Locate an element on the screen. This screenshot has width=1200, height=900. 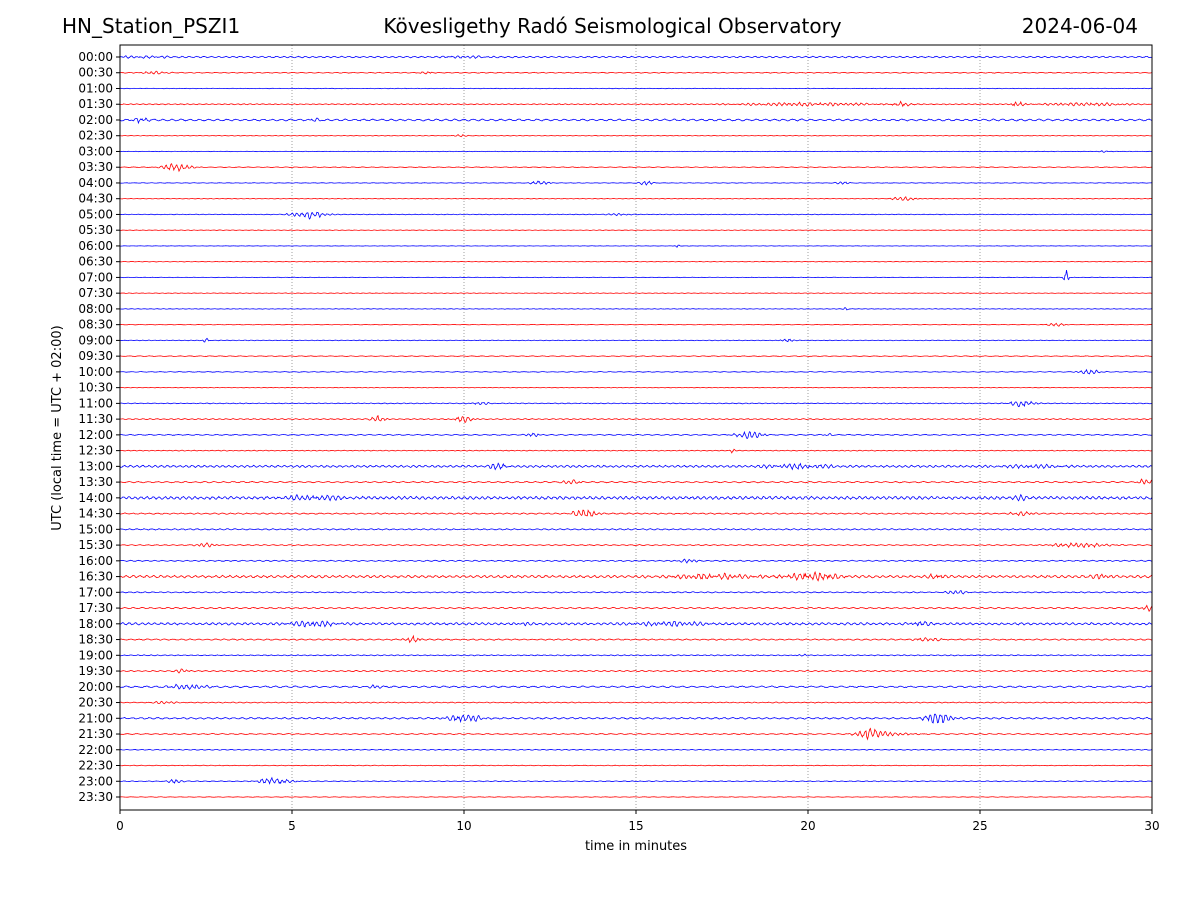
y-tick-label: 00:30 is located at coordinates (95, 73).